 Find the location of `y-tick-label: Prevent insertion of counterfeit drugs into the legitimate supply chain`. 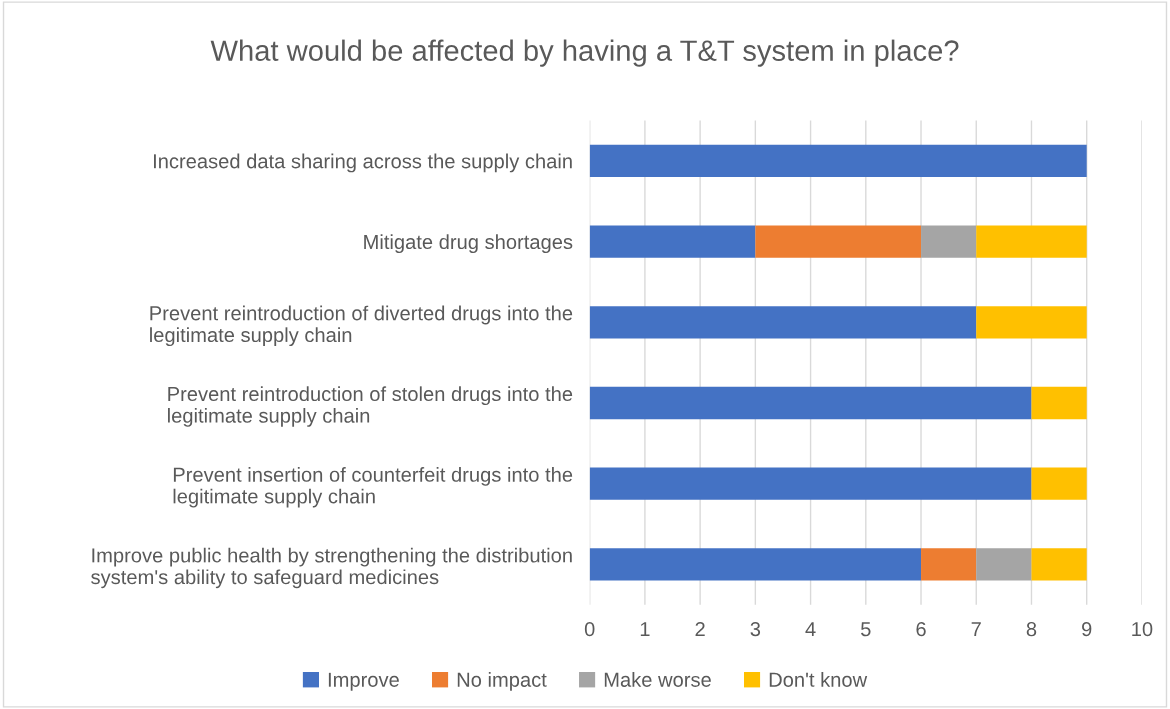

y-tick-label: Prevent insertion of counterfeit drugs into the legitimate supply chain is located at coordinates (373, 487).